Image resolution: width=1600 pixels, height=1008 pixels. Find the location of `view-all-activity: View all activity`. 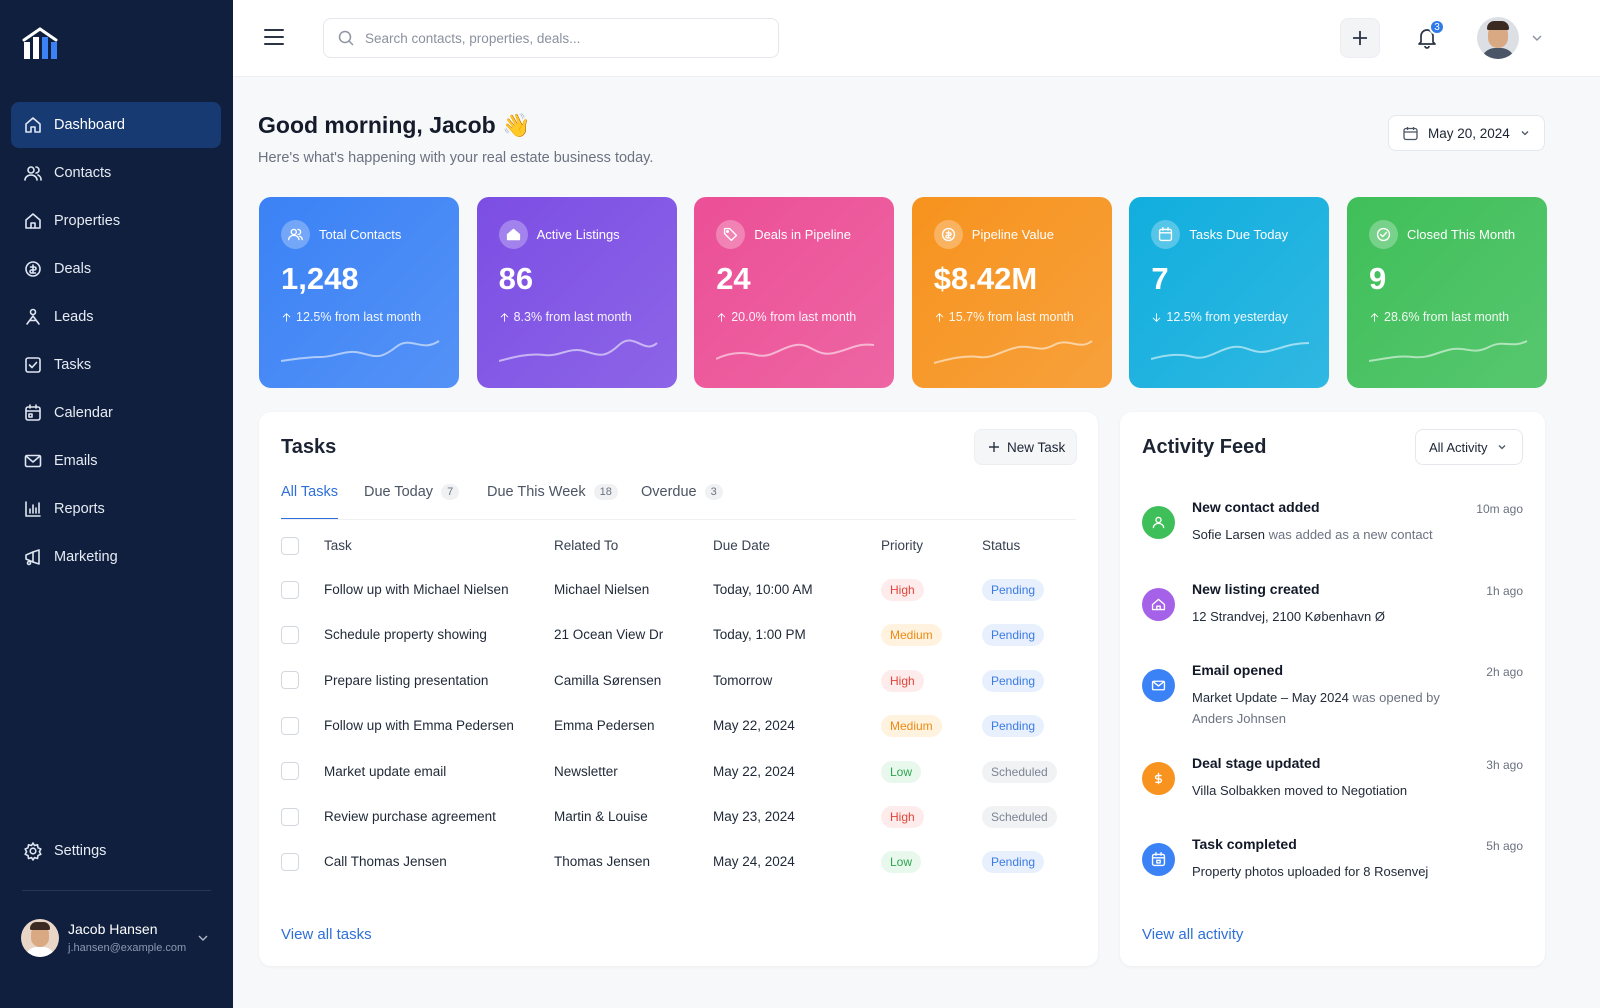

view-all-activity: View all activity is located at coordinates (1193, 934).